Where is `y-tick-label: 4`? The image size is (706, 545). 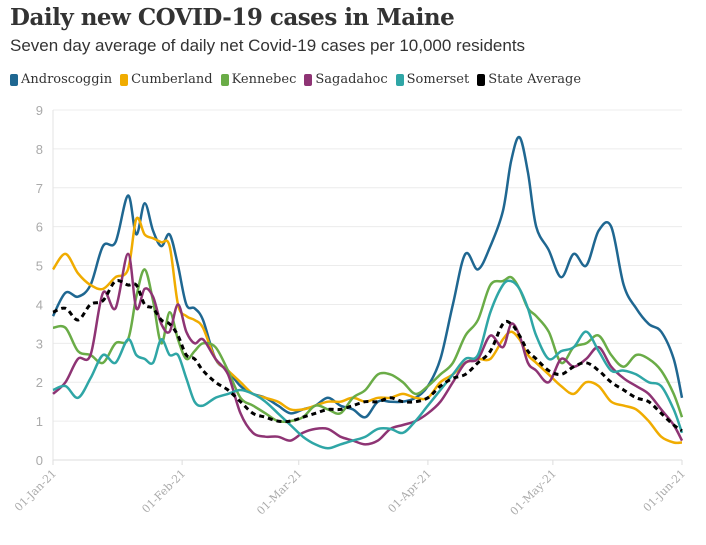
y-tick-label: 4 is located at coordinates (39, 304).